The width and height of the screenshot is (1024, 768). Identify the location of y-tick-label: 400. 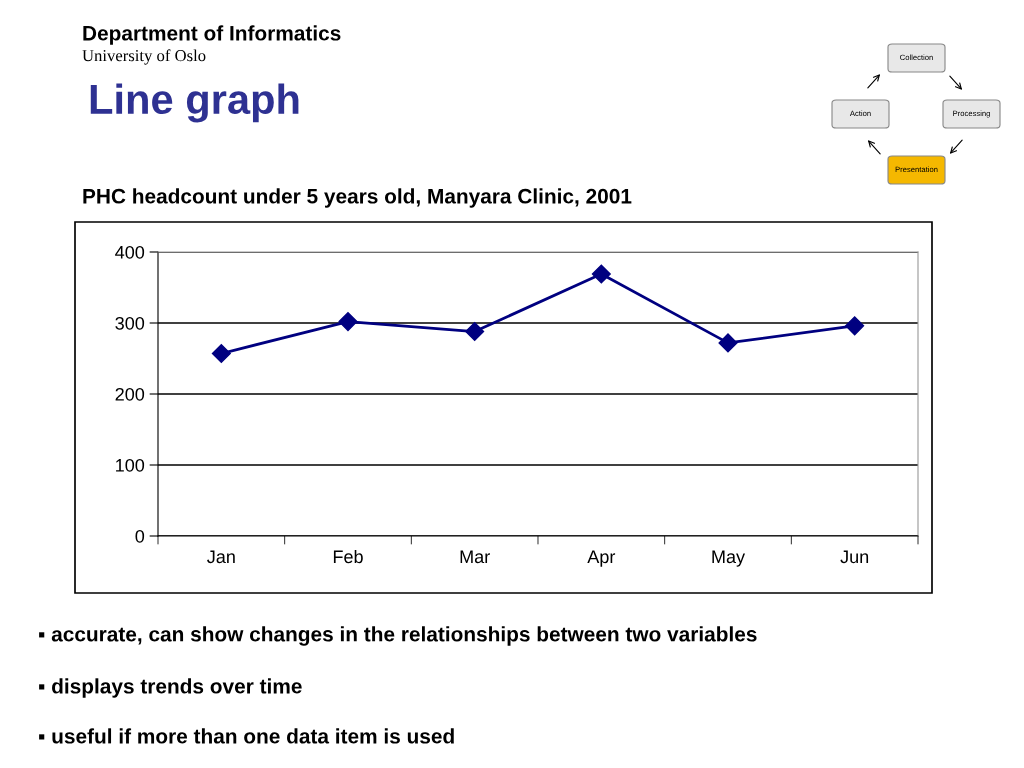
(130, 252).